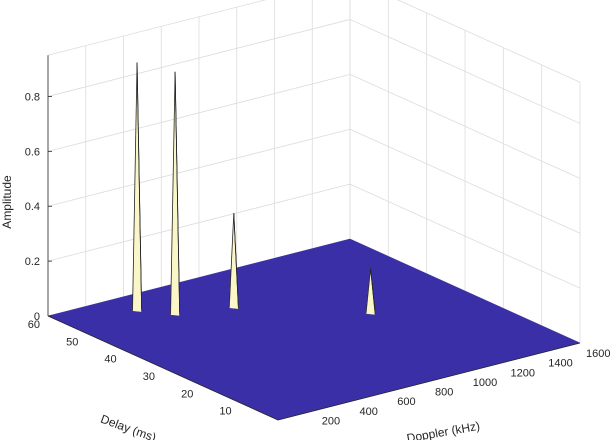 The image size is (616, 440). I want to click on y-tick-label: 20, so click(187, 394).